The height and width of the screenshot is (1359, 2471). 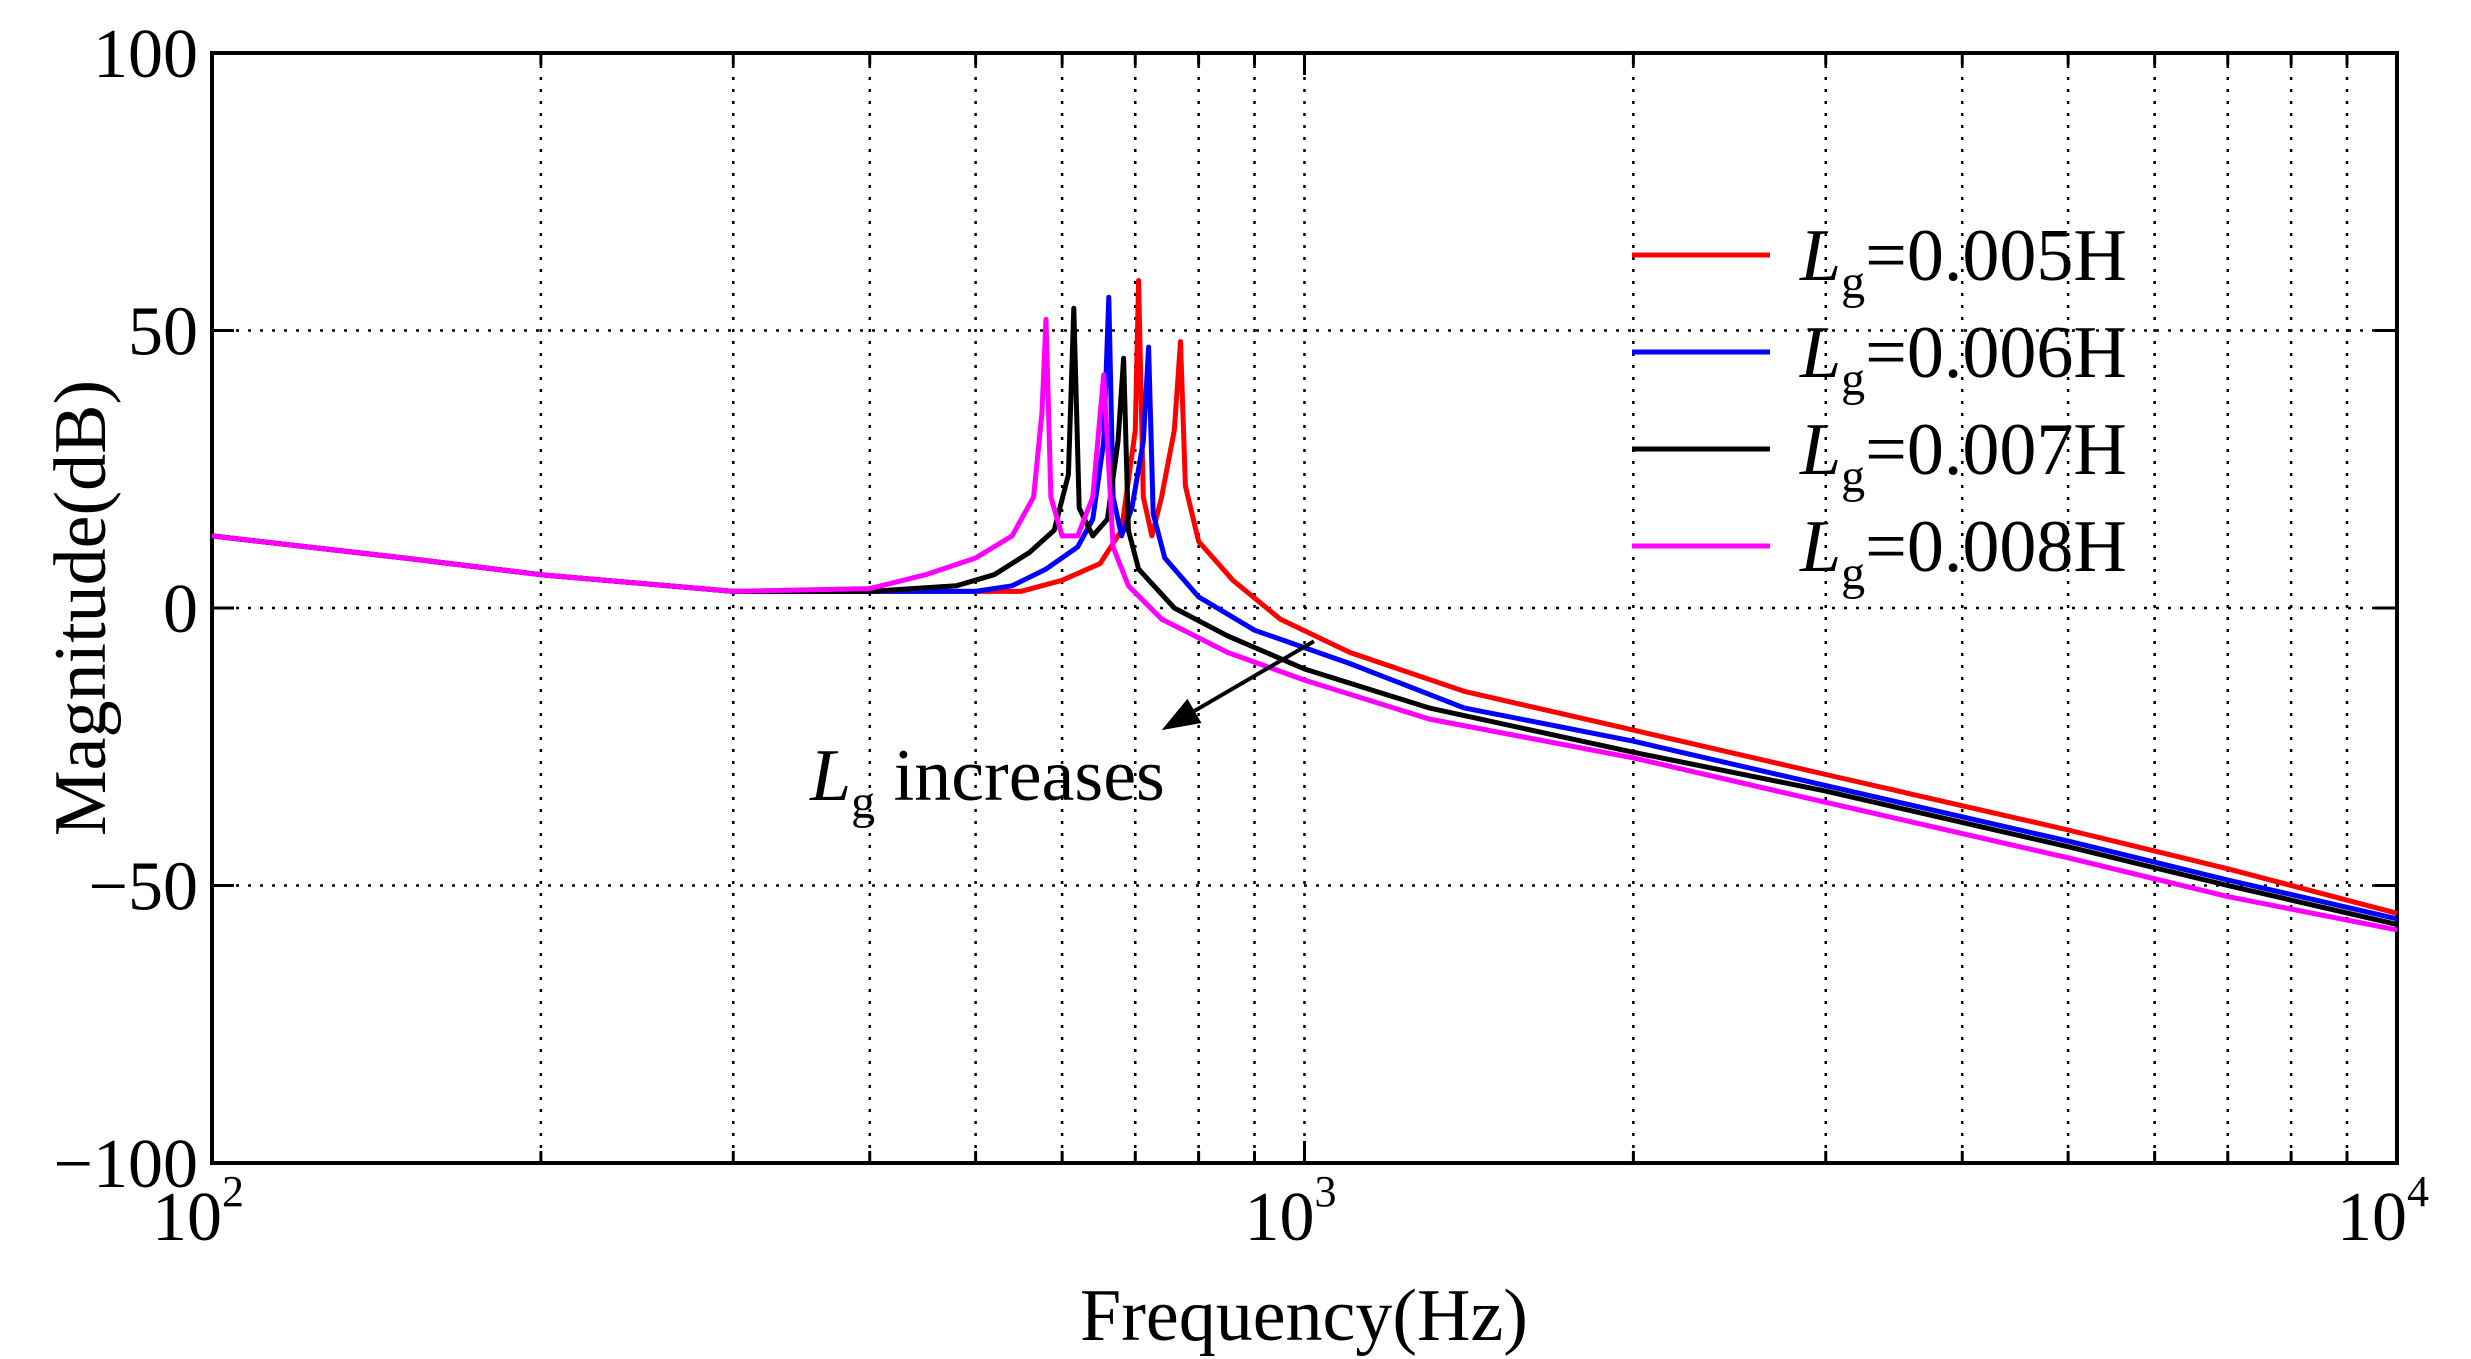 What do you see at coordinates (1963, 359) in the screenshot?
I see `legend-label: Lg=0.006H` at bounding box center [1963, 359].